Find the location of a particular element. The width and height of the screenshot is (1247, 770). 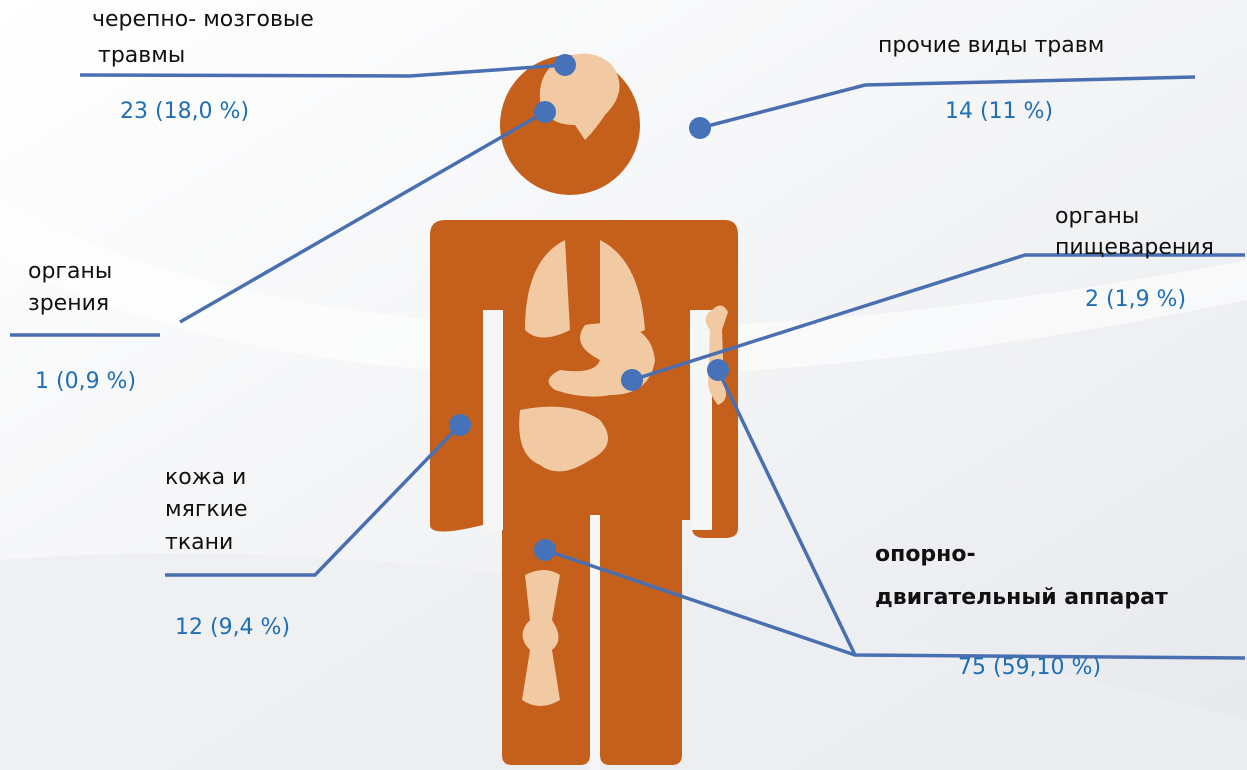

label: черепно- мозговые is located at coordinates (203, 19).